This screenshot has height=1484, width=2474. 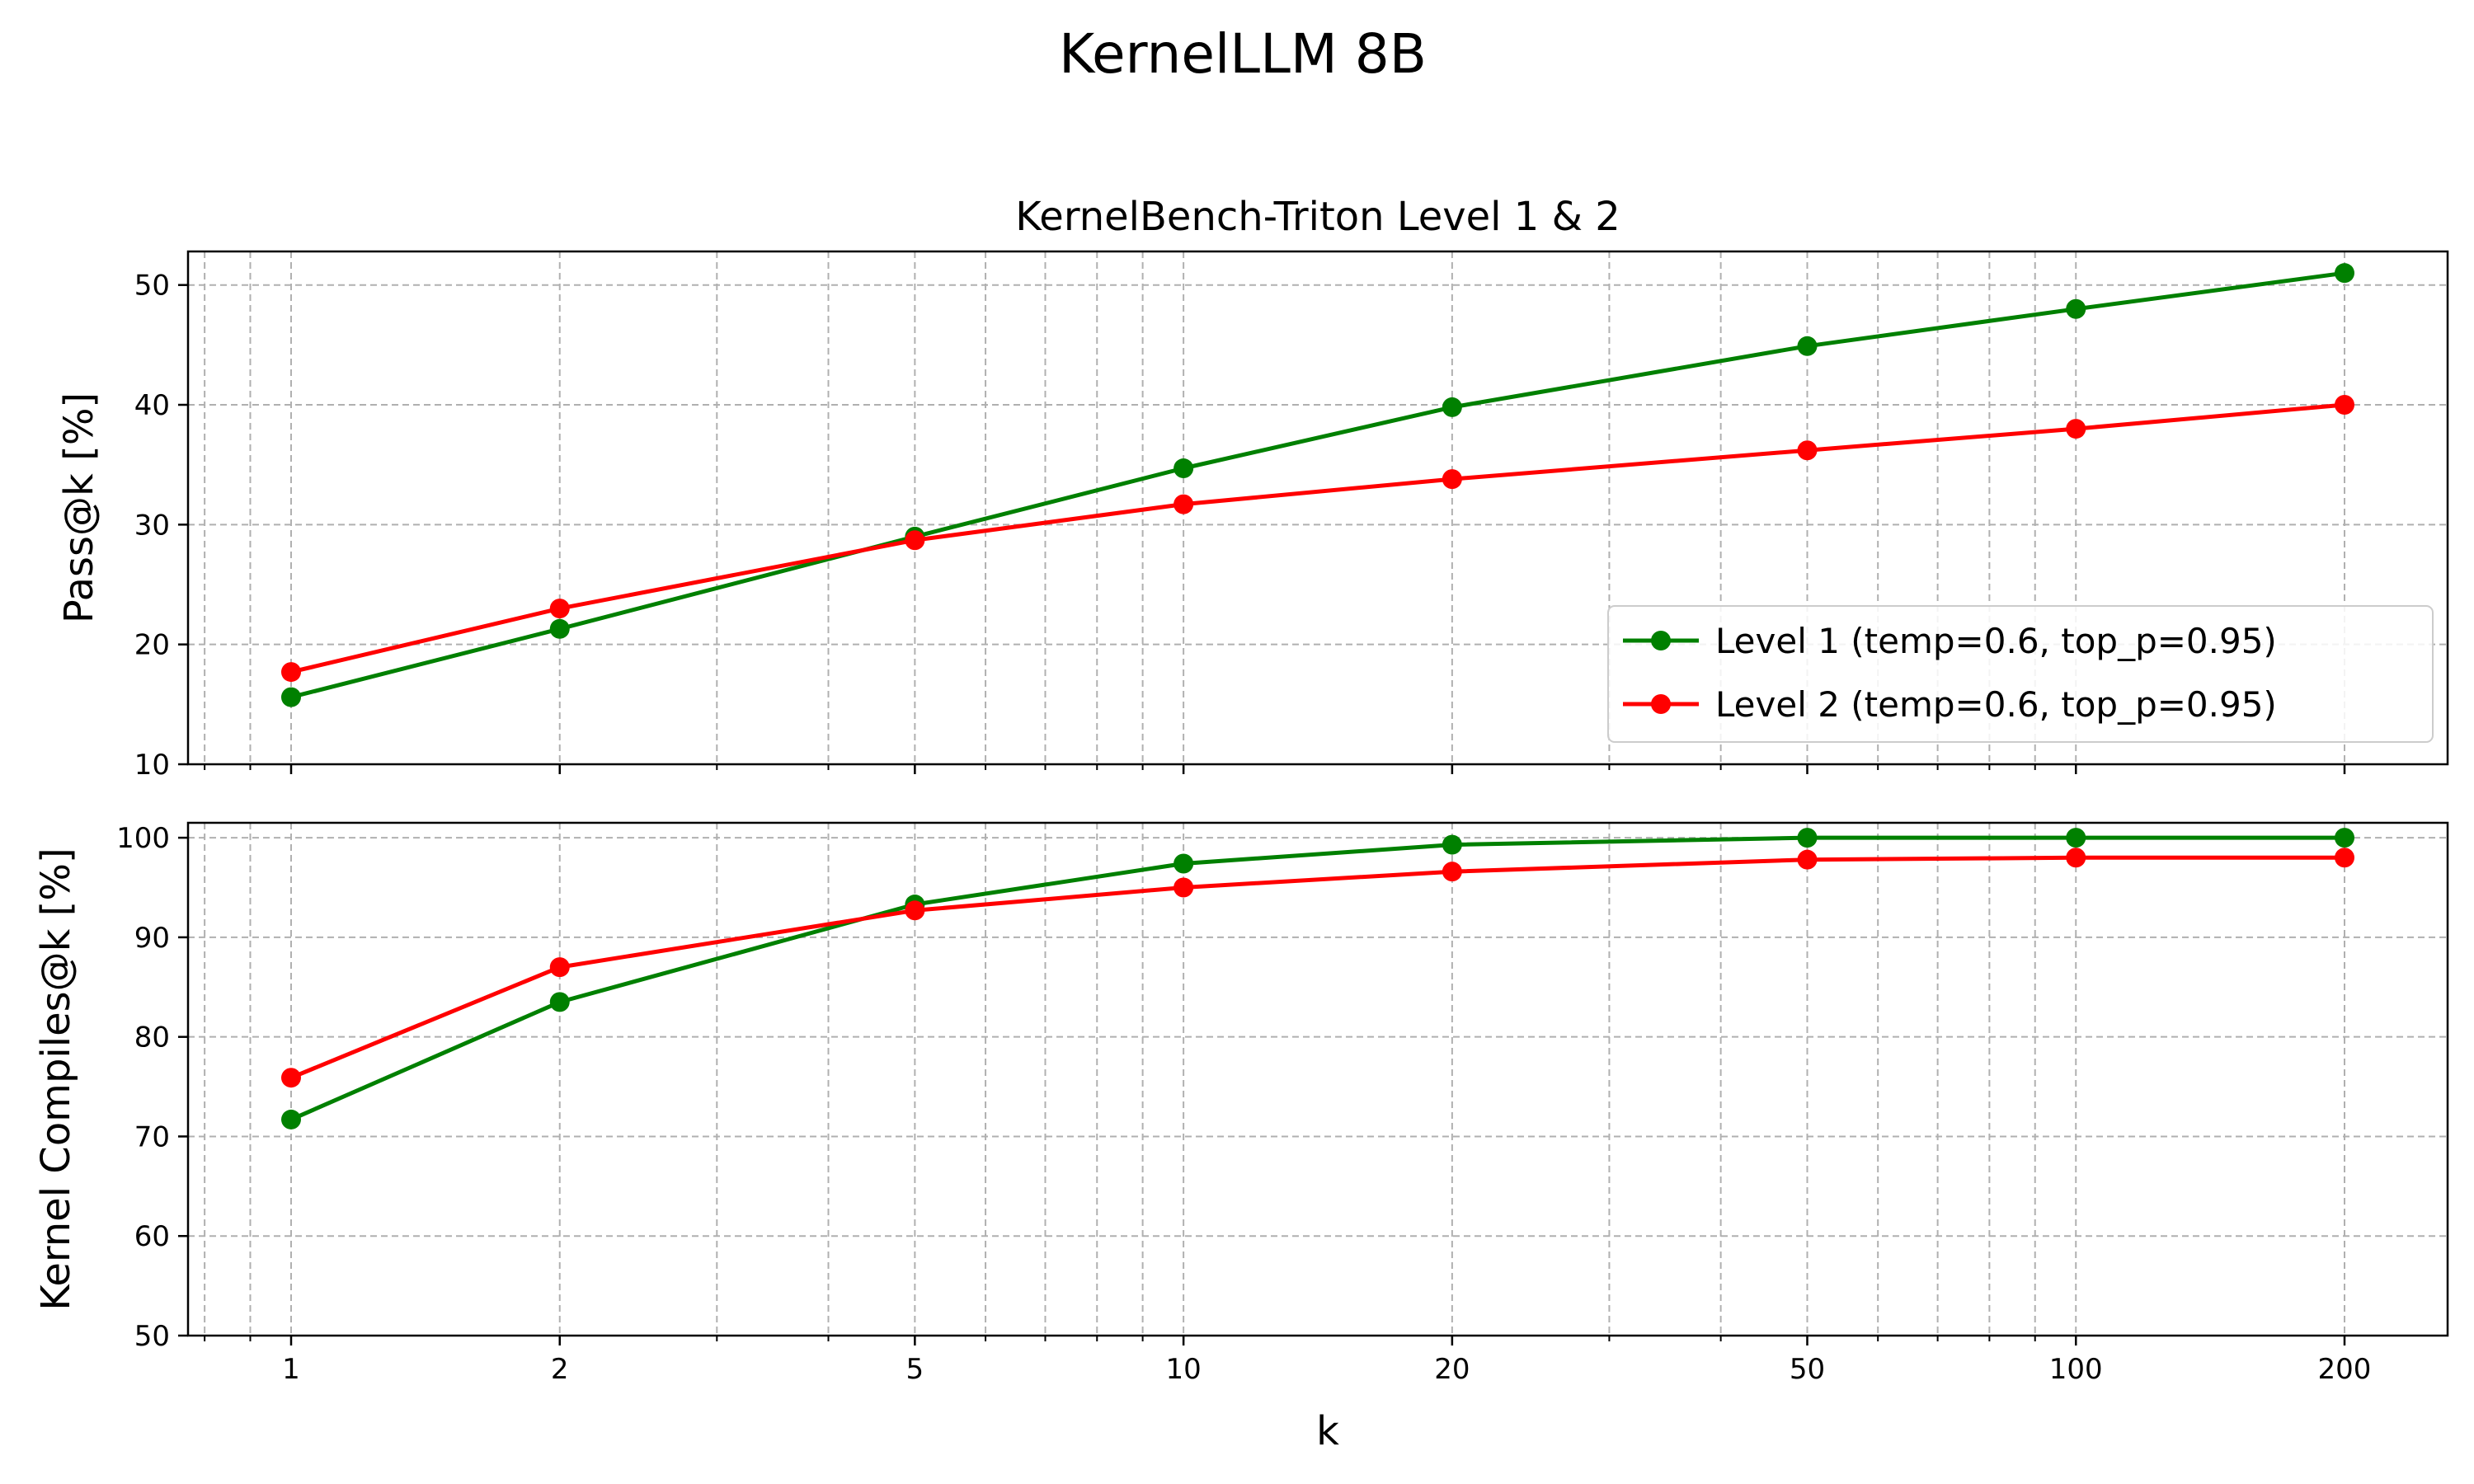 I want to click on x-tick-label: 5, so click(x=915, y=1369).